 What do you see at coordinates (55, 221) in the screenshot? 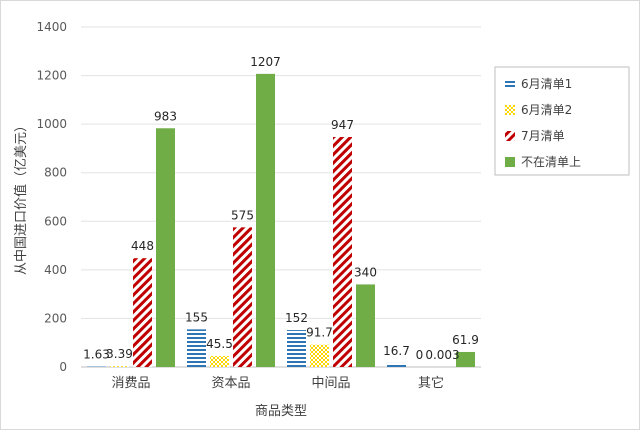
I see `y-tick-label: 600` at bounding box center [55, 221].